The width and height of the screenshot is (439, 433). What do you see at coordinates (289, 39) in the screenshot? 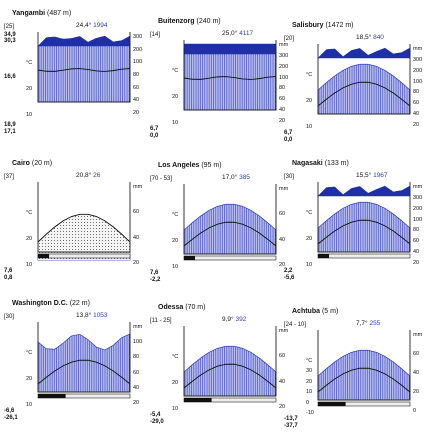
I see `record-years: [20]` at bounding box center [289, 39].